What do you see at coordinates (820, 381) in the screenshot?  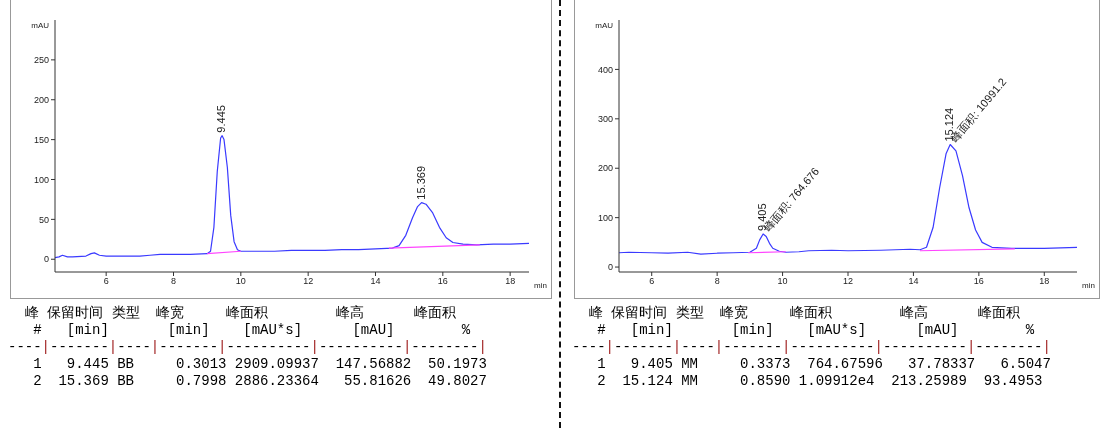 I see `text: 2 15.124 MM 0.8590 1.09912e4 213.25989 93.4953` at bounding box center [820, 381].